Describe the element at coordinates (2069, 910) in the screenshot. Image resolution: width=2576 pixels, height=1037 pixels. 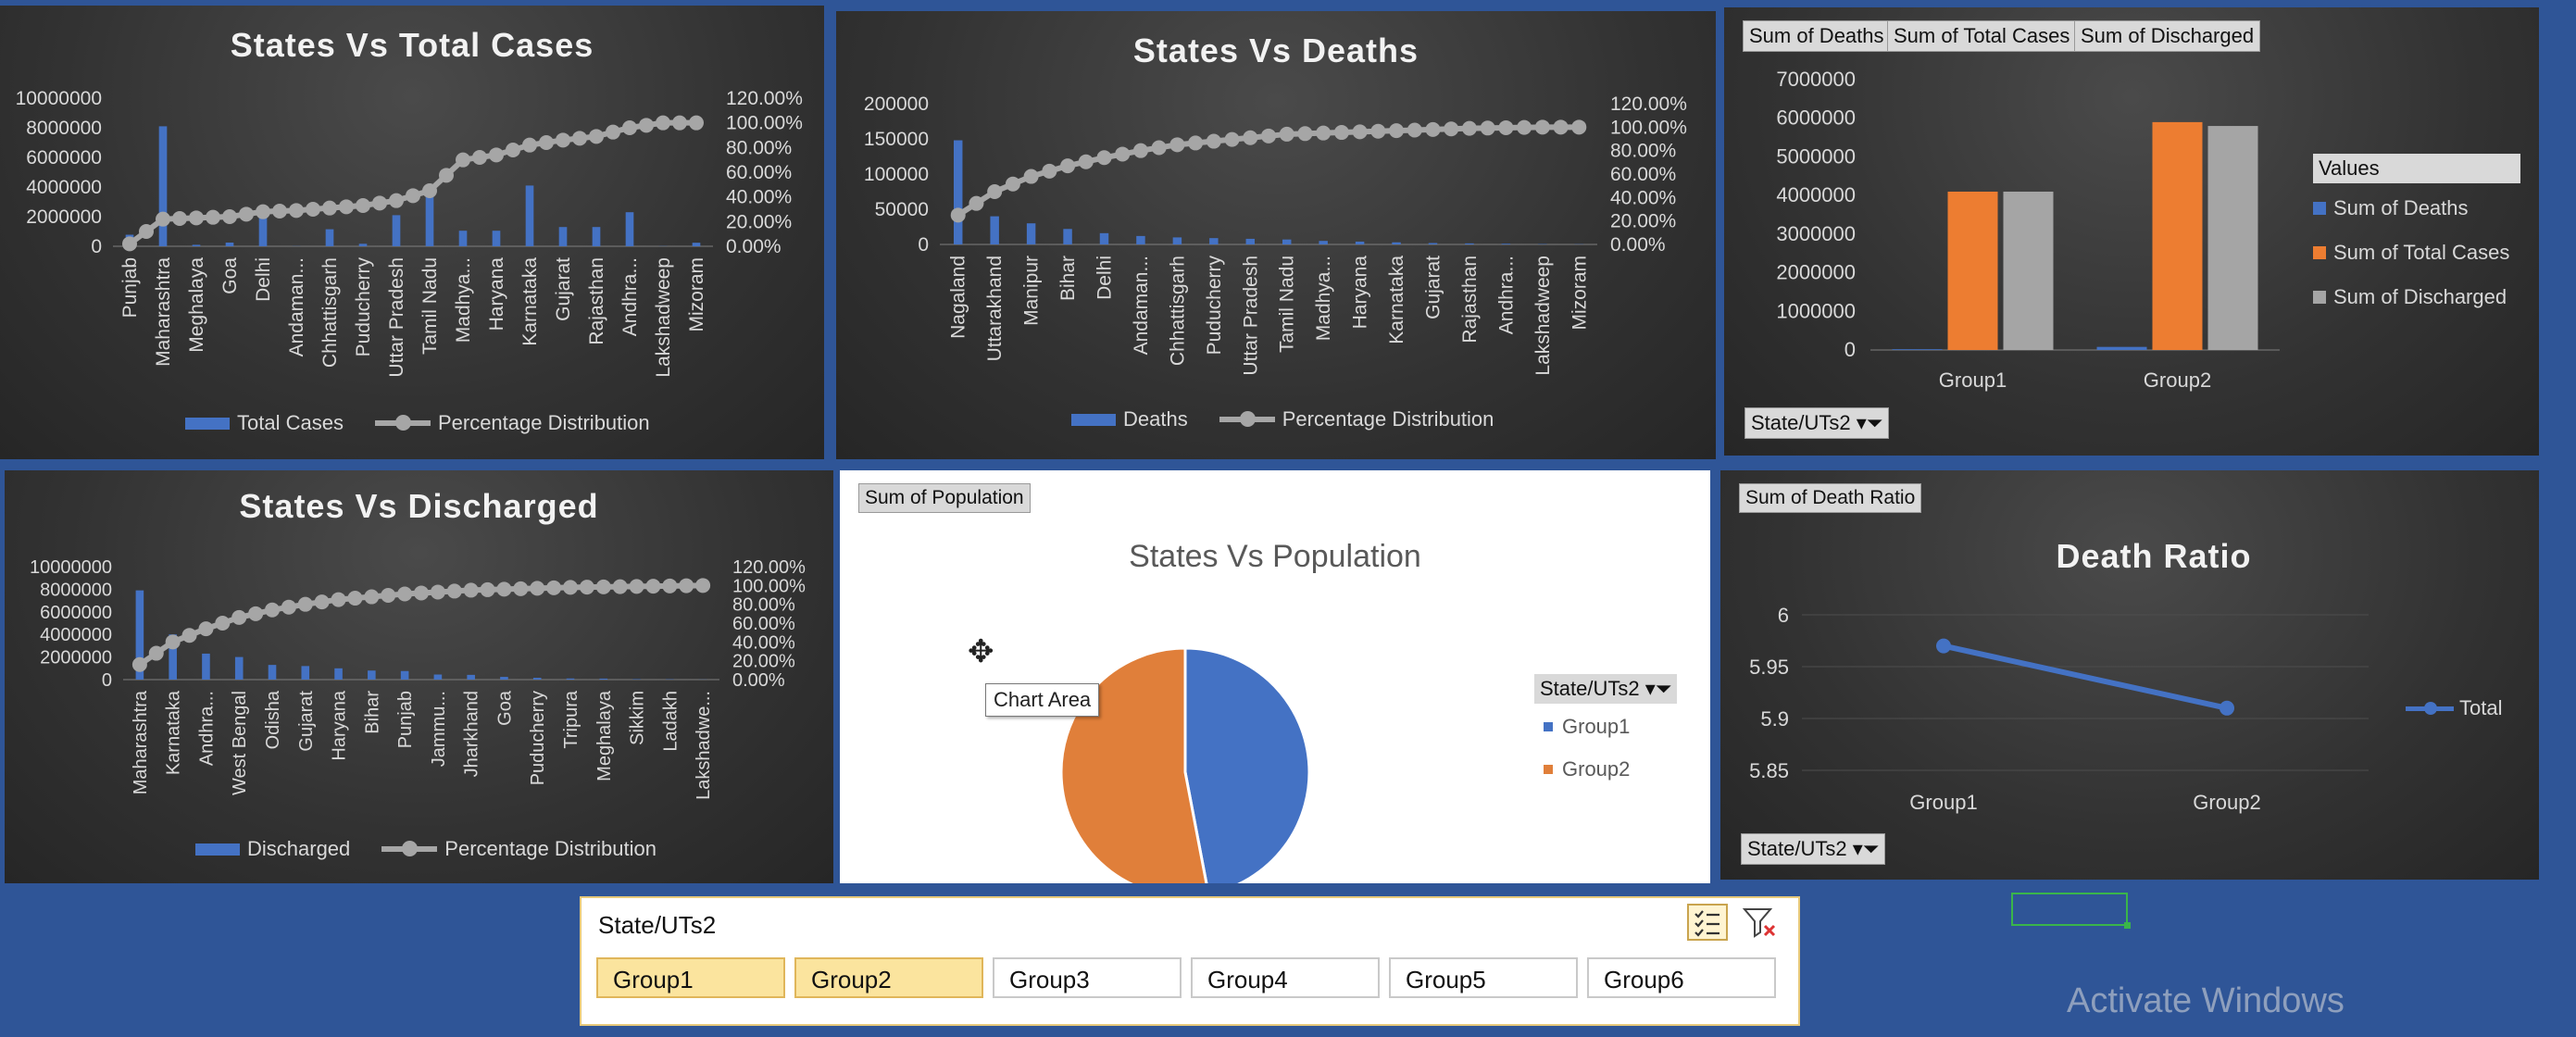
I see `selected-cell` at that location.